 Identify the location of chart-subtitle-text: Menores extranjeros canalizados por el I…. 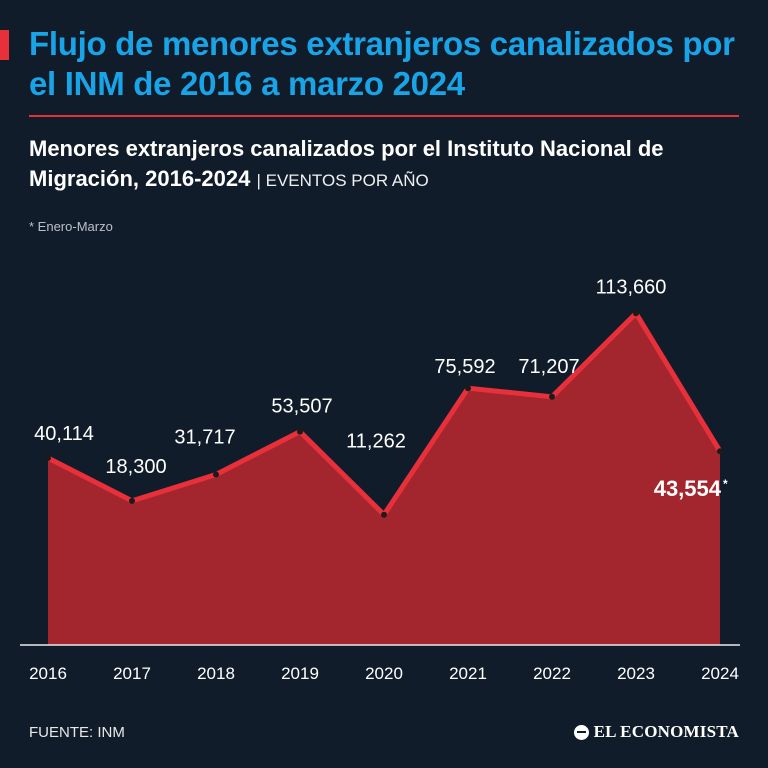
(346, 163).